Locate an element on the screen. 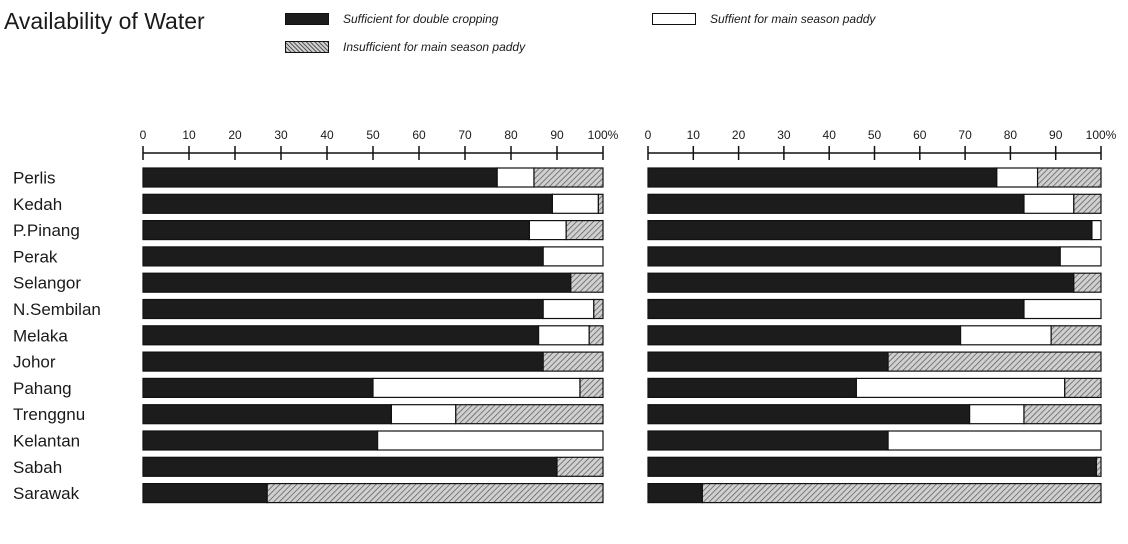  bar-segment-trenggnu-s1 is located at coordinates (997, 414).